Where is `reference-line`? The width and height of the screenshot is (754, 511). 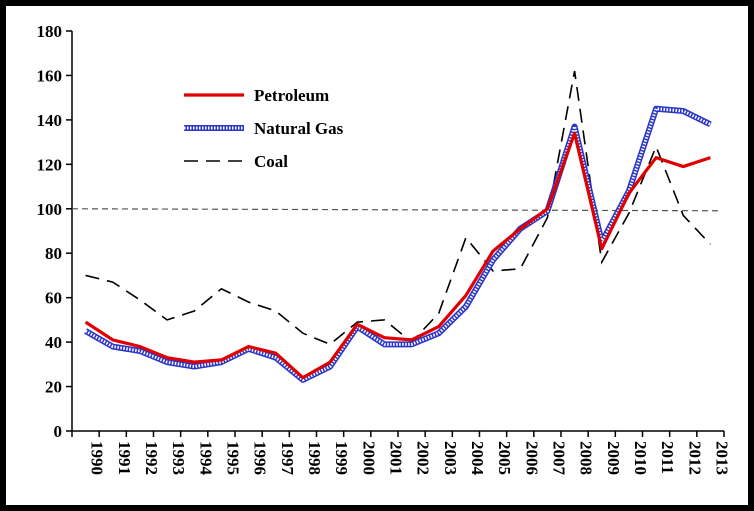 reference-line is located at coordinates (396, 210).